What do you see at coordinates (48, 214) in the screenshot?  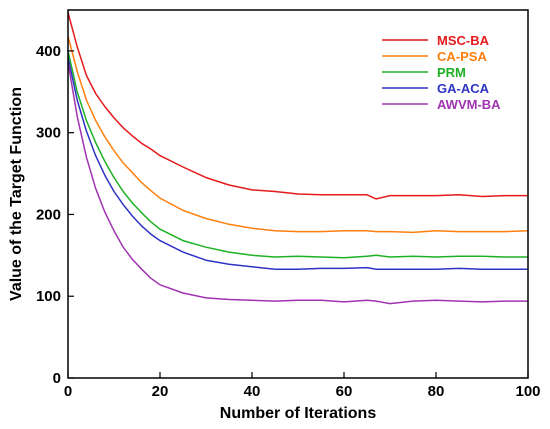 I see `y-tick-label: 200` at bounding box center [48, 214].